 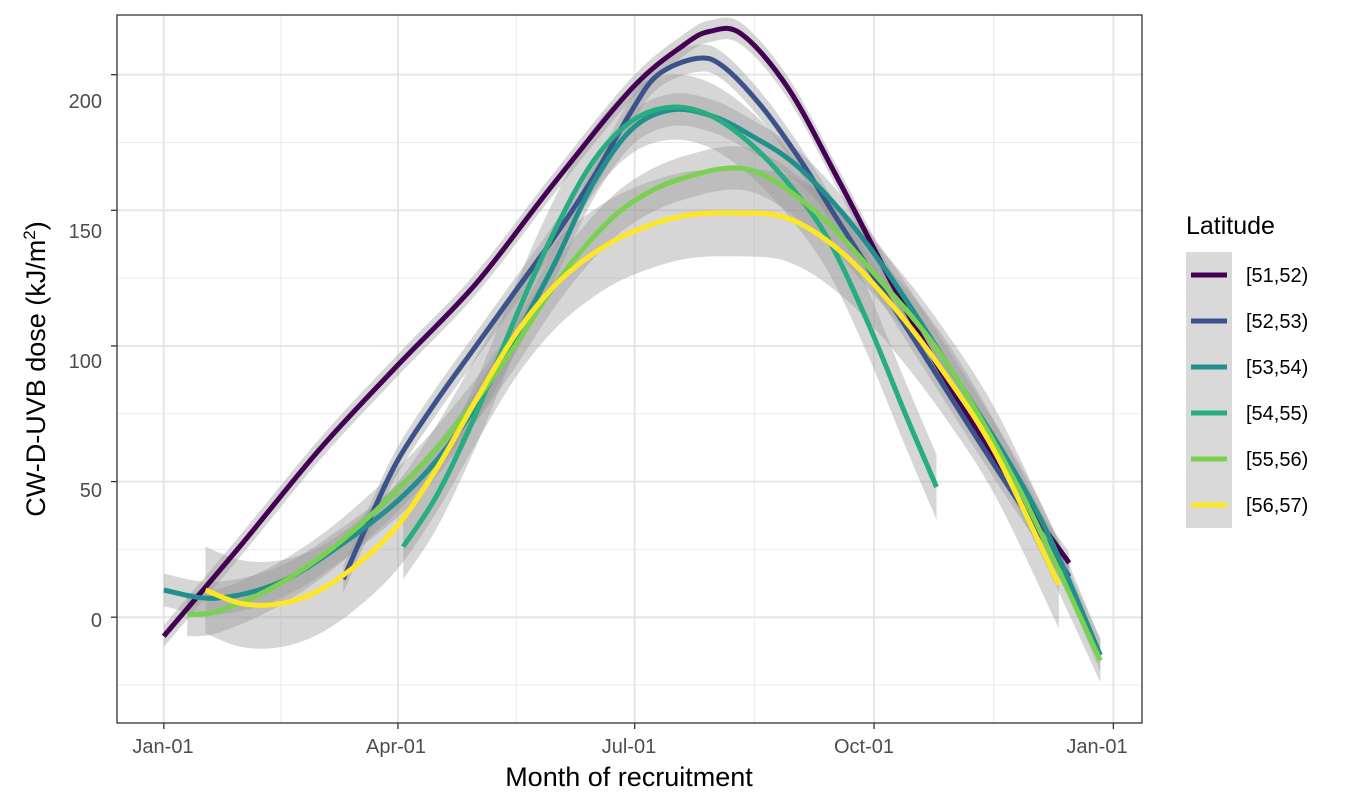 I want to click on legend-title: Latitude, so click(x=1230, y=226).